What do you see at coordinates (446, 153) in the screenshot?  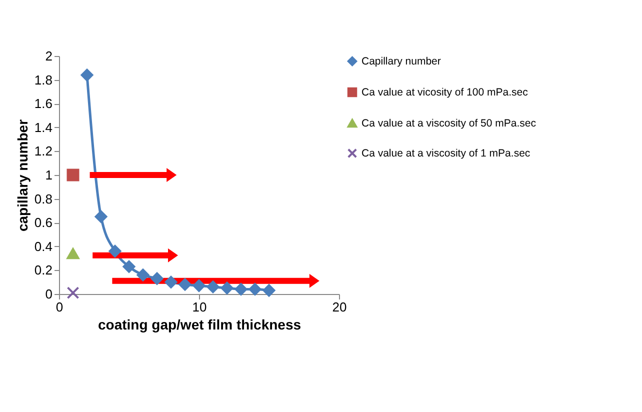 I see `legend-label: Ca value at a viscosity of 1 mPa.sec` at bounding box center [446, 153].